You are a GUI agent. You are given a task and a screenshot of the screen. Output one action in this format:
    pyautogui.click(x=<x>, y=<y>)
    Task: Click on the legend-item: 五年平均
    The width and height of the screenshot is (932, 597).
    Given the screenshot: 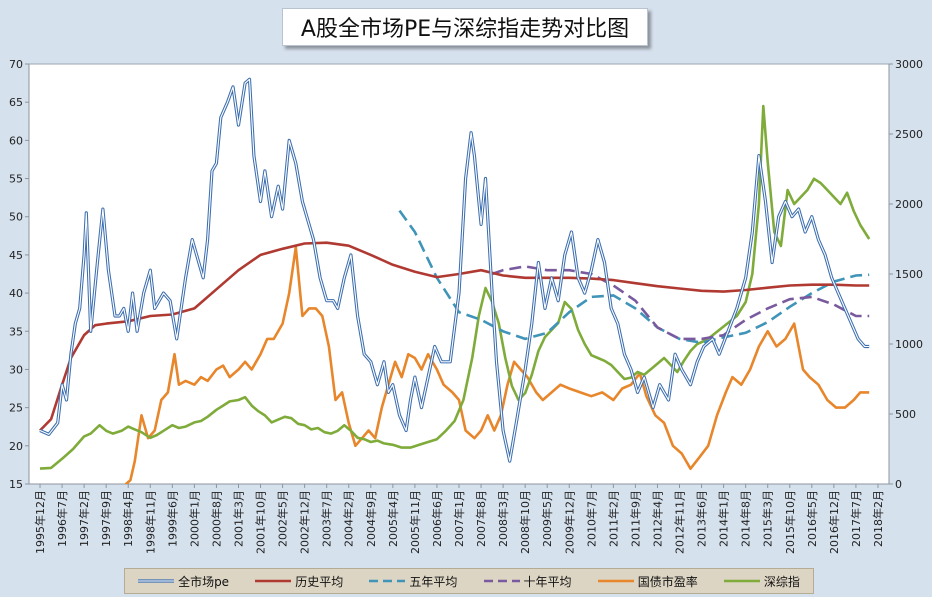 What is the action you would take?
    pyautogui.click(x=413, y=581)
    